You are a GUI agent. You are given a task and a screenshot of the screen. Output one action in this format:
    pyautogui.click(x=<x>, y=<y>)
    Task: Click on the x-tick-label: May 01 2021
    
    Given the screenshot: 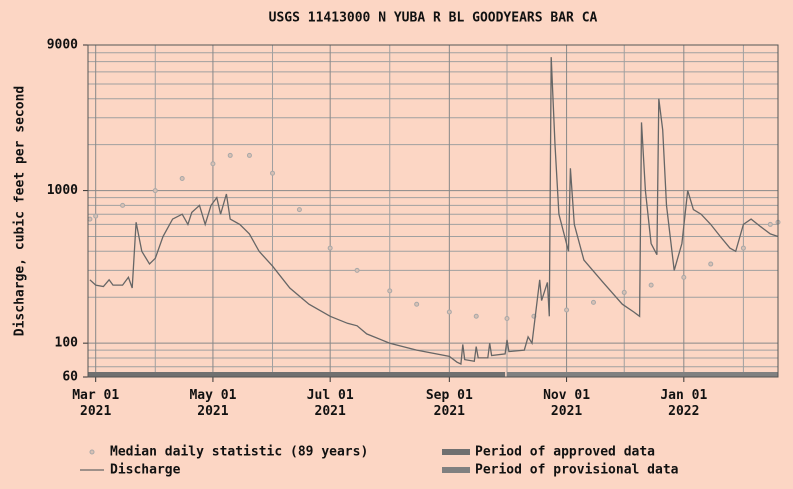 What is the action you would take?
    pyautogui.click(x=212, y=403)
    